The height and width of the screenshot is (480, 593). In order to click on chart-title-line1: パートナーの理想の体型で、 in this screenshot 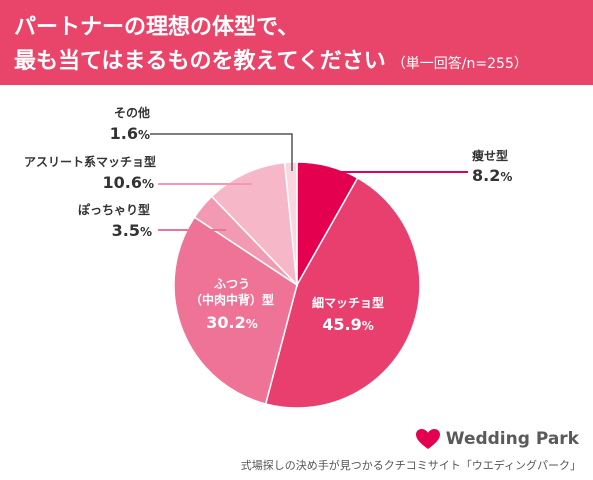, I will do `click(157, 27)`.